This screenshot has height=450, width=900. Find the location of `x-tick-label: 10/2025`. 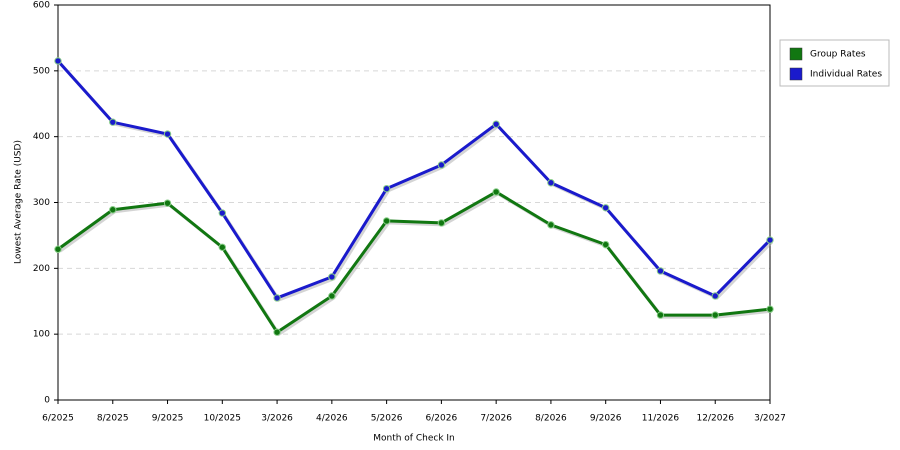

x-tick-label: 10/2025 is located at coordinates (222, 419).